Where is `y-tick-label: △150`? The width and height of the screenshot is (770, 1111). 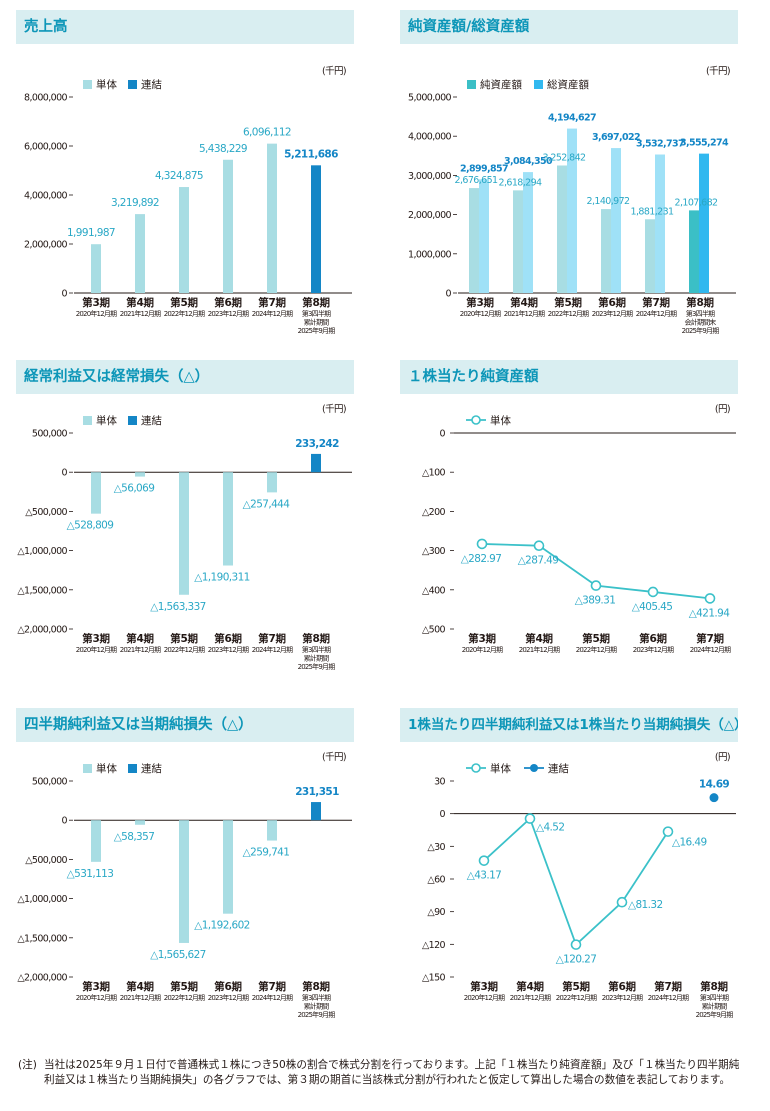
y-tick-label: △150 is located at coordinates (434, 978).